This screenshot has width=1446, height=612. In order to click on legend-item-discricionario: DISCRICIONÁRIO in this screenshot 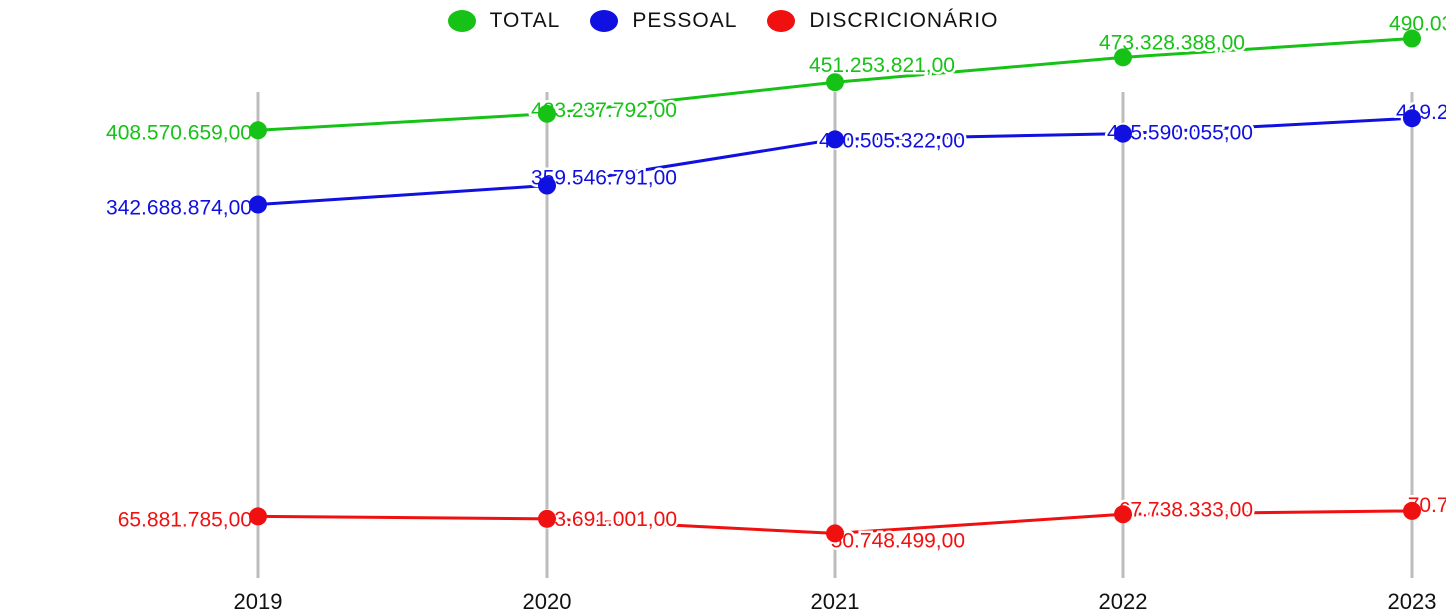, I will do `click(882, 21)`.